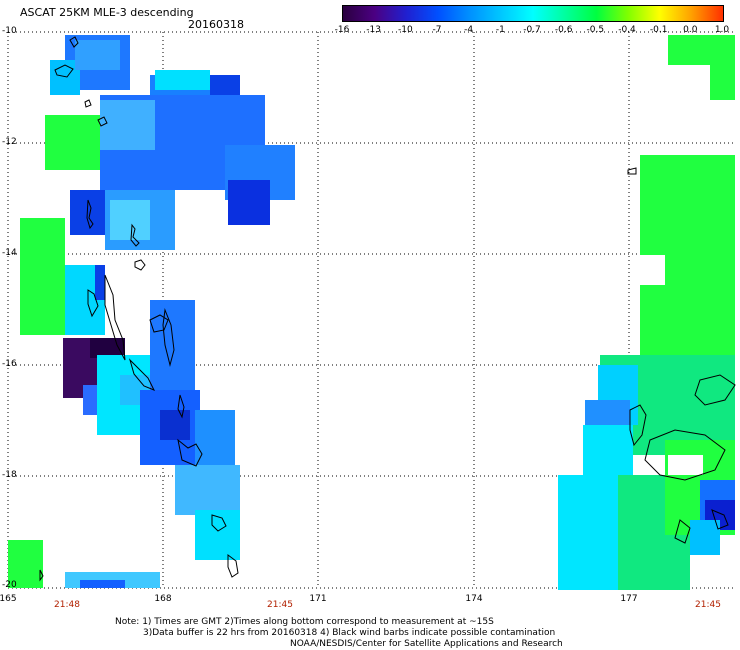 The image size is (740, 650). I want to click on colorbar-tick-label: -1, so click(500, 30).